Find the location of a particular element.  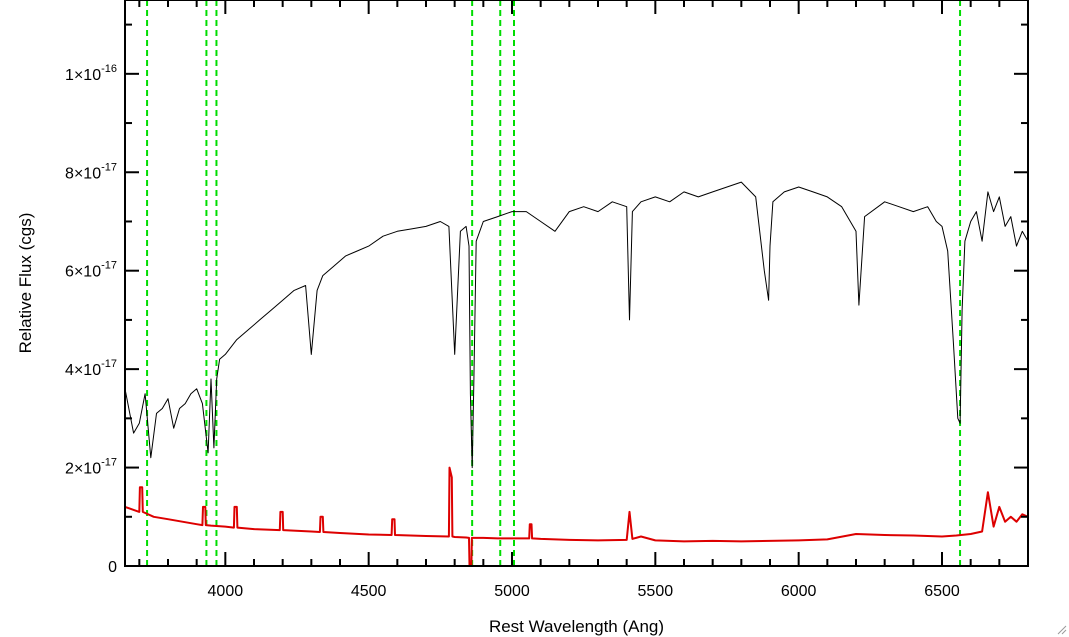

resize-grip-icon is located at coordinates (1061, 629).